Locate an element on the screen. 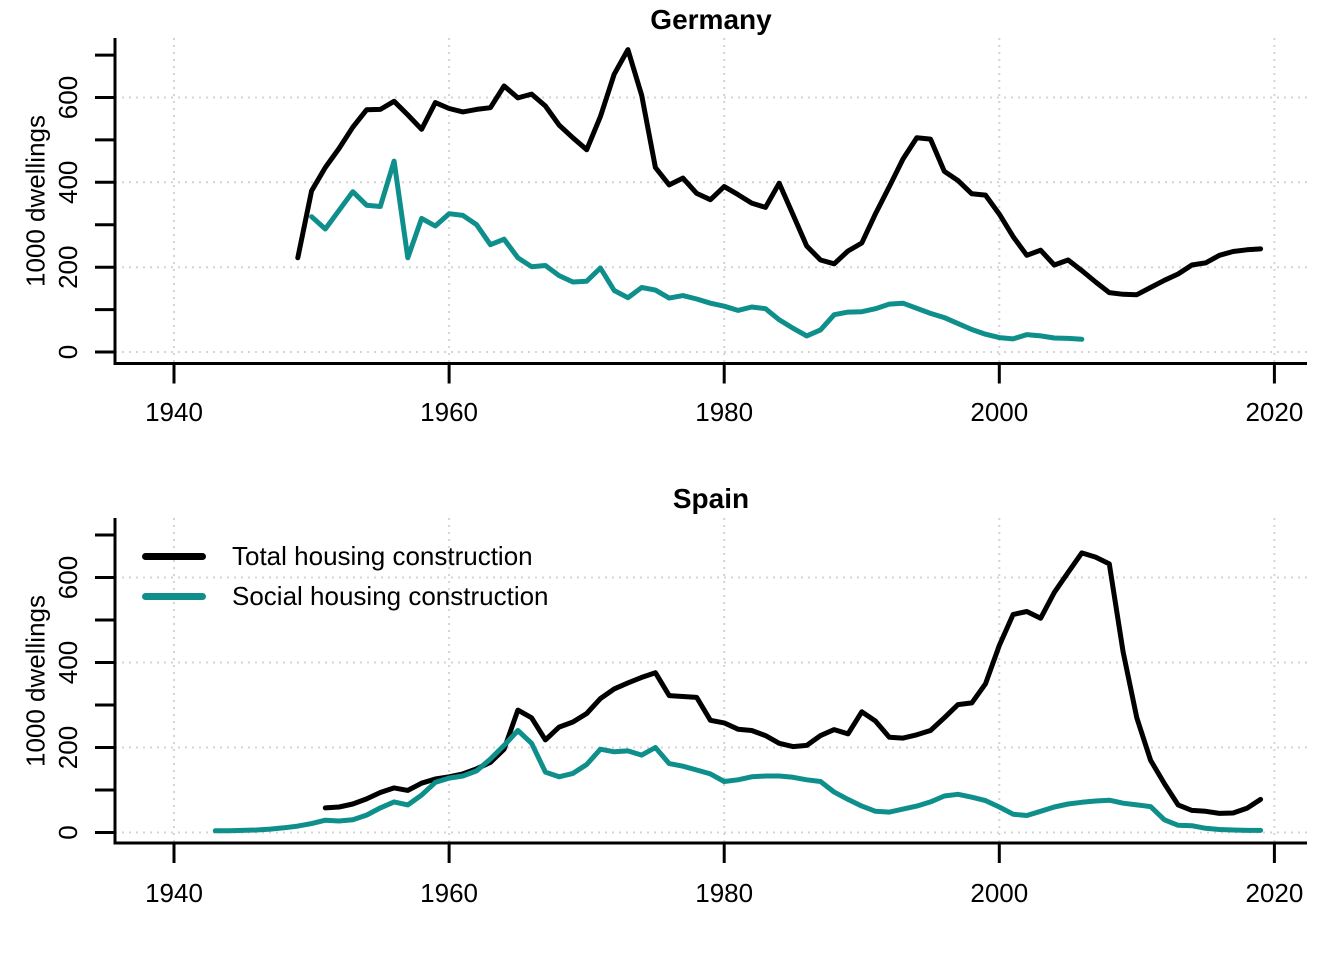 This screenshot has height=960, width=1344. x-tick-label-germany: 2000 is located at coordinates (999, 412).